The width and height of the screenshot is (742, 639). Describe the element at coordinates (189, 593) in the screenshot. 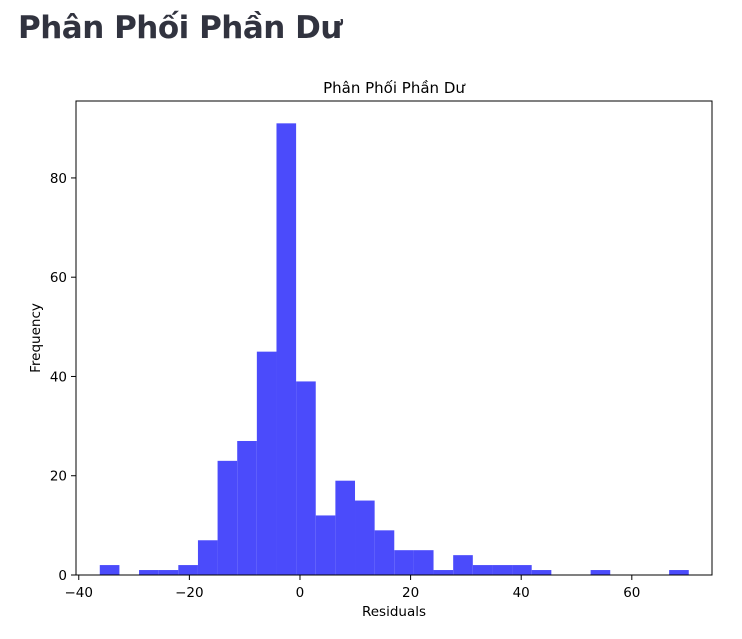

I see `x-tick-label: −20` at that location.